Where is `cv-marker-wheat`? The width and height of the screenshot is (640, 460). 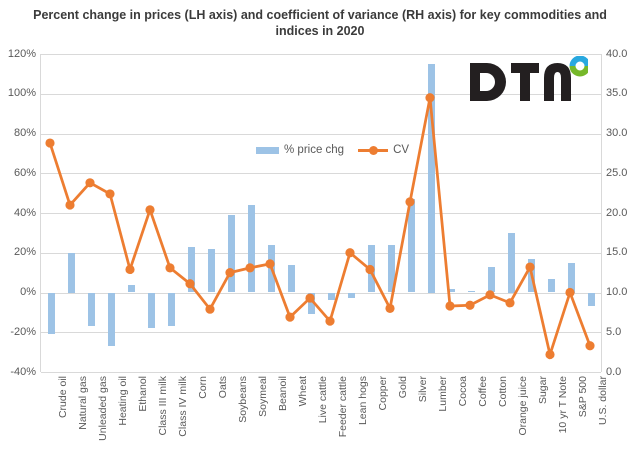 cv-marker-wheat is located at coordinates (290, 317).